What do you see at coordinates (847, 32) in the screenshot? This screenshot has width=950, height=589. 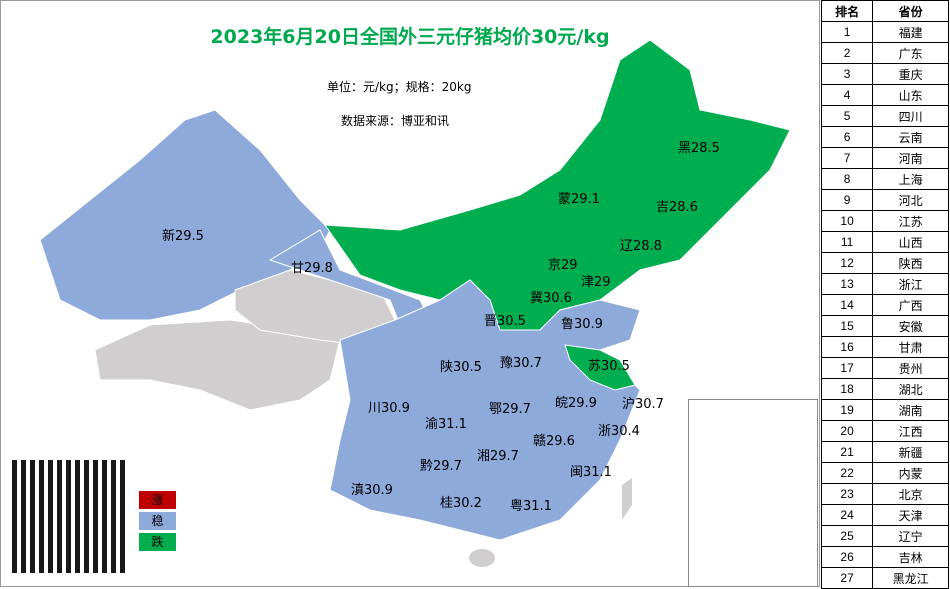 I see `rank-cell: 1` at bounding box center [847, 32].